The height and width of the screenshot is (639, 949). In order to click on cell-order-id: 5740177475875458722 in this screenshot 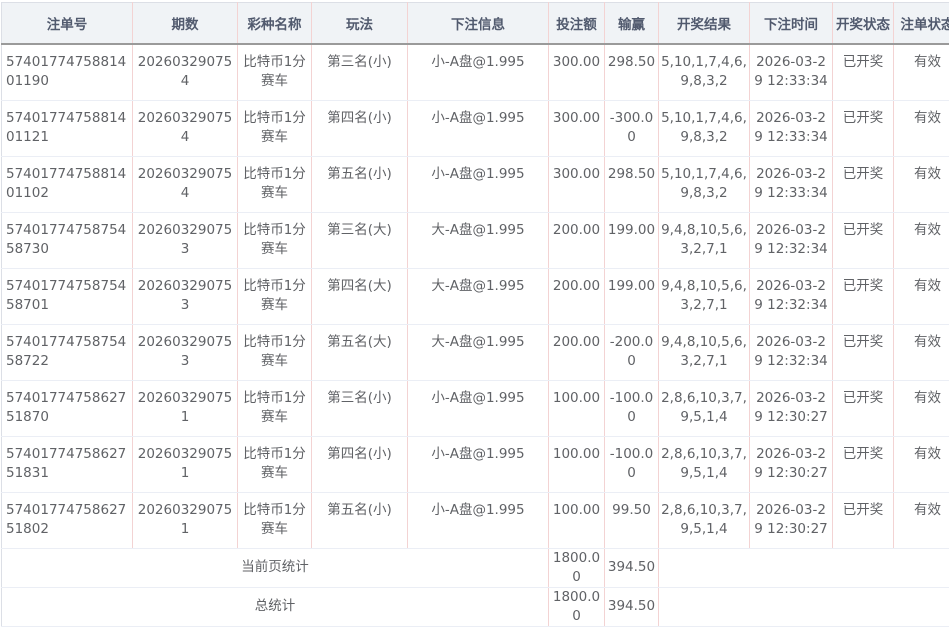, I will do `click(67, 352)`.